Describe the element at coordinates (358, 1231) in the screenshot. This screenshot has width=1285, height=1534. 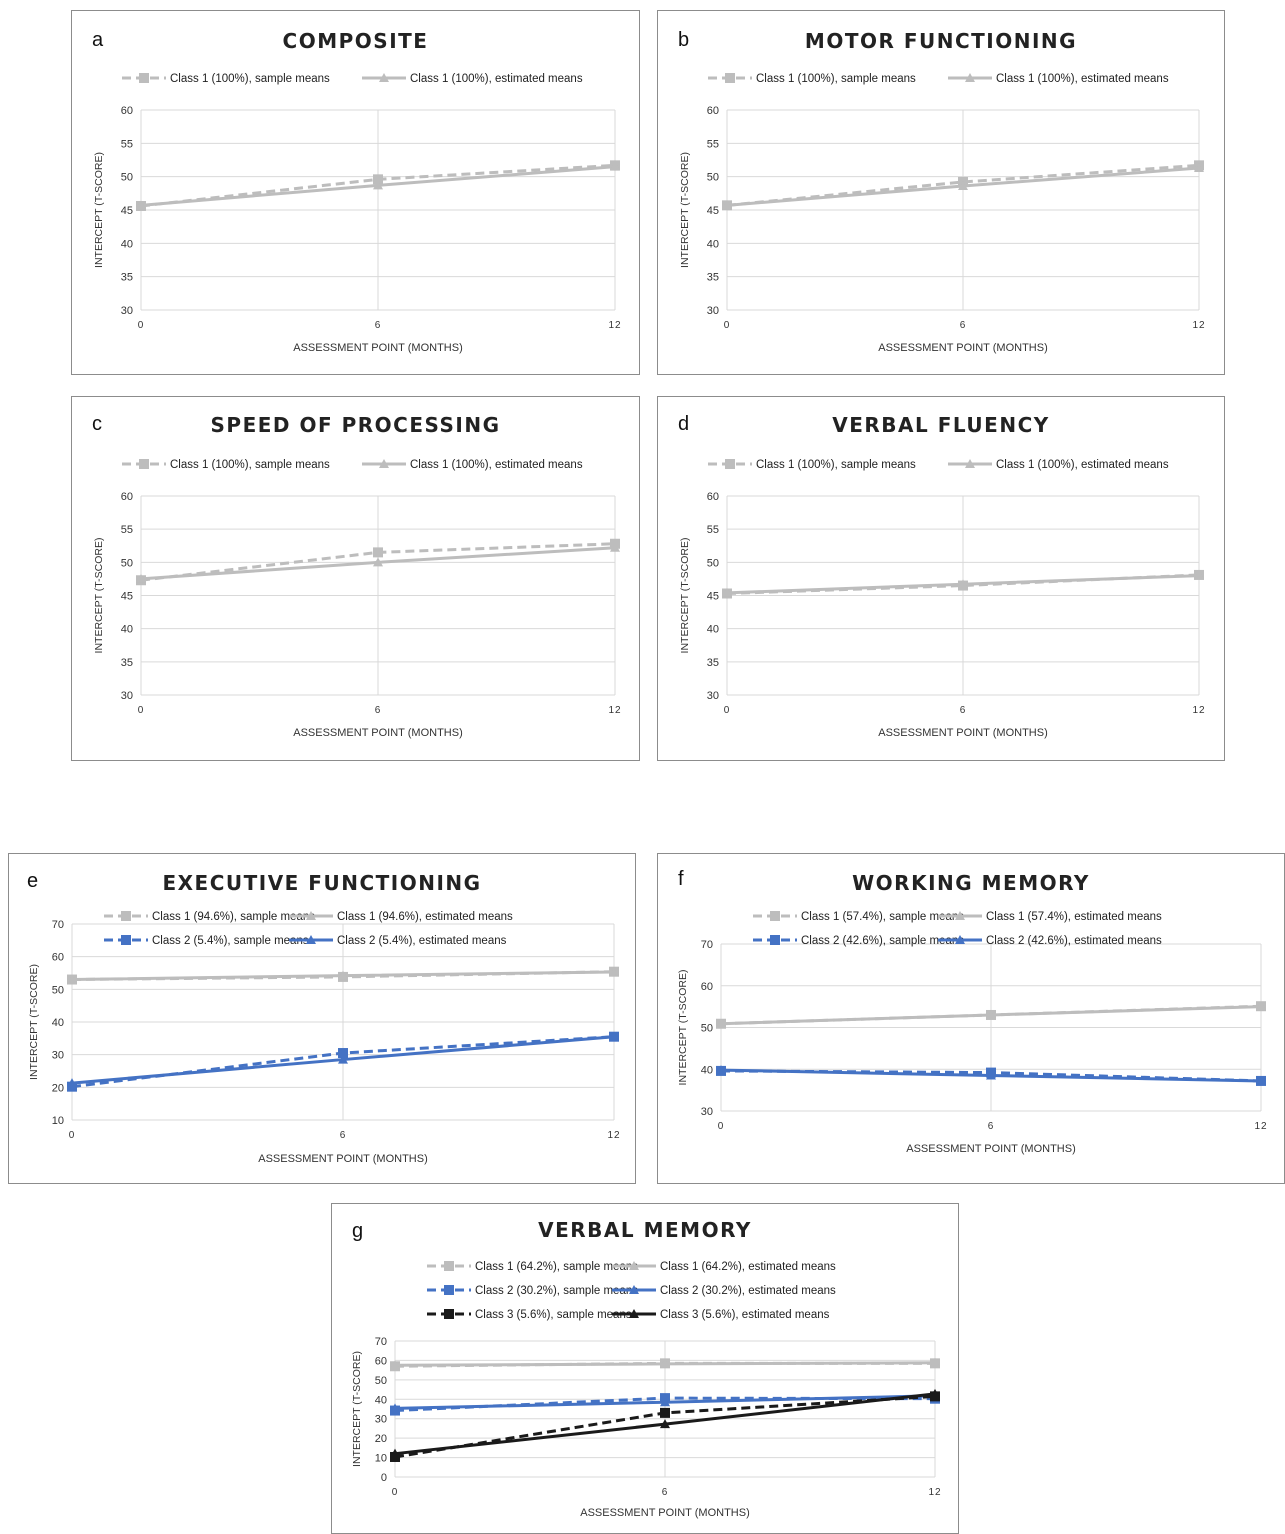
I see `panel-letter: g` at that location.